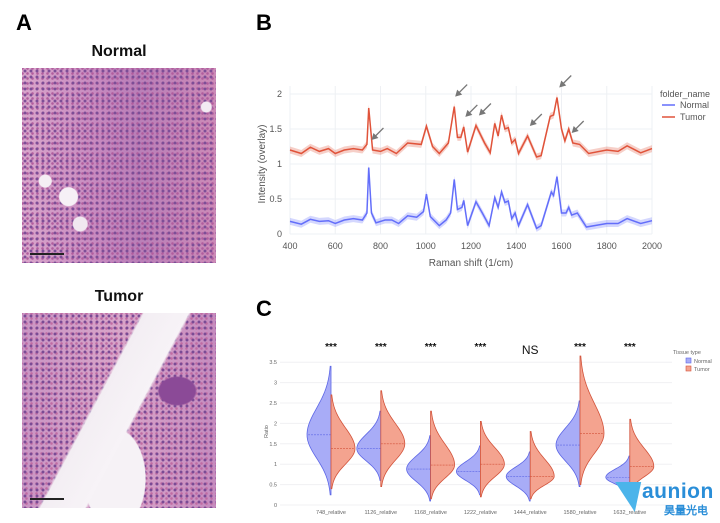 The image size is (720, 523). What do you see at coordinates (686, 511) in the screenshot?
I see `logo-text-cn: 昊量光电` at bounding box center [686, 511].